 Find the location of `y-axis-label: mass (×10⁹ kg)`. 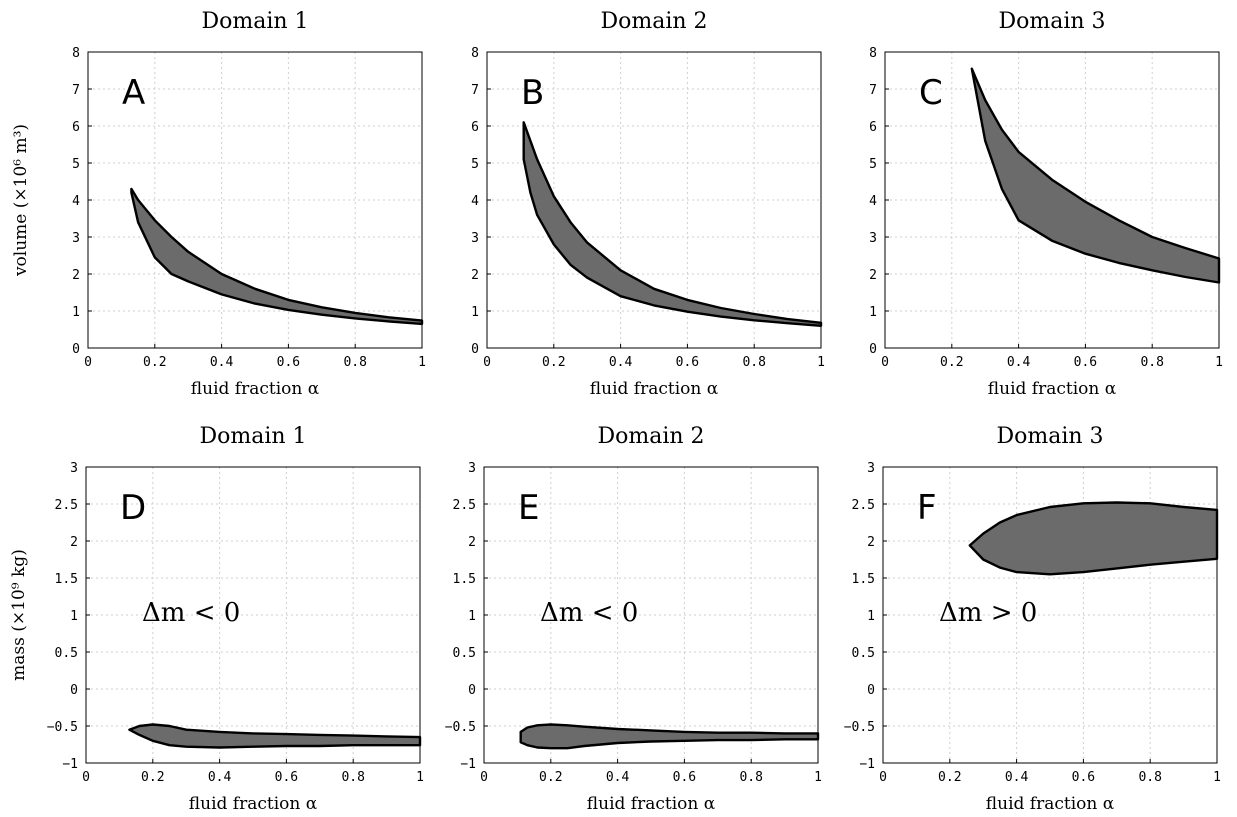

y-axis-label: mass (×10⁹ kg) is located at coordinates (19, 615).